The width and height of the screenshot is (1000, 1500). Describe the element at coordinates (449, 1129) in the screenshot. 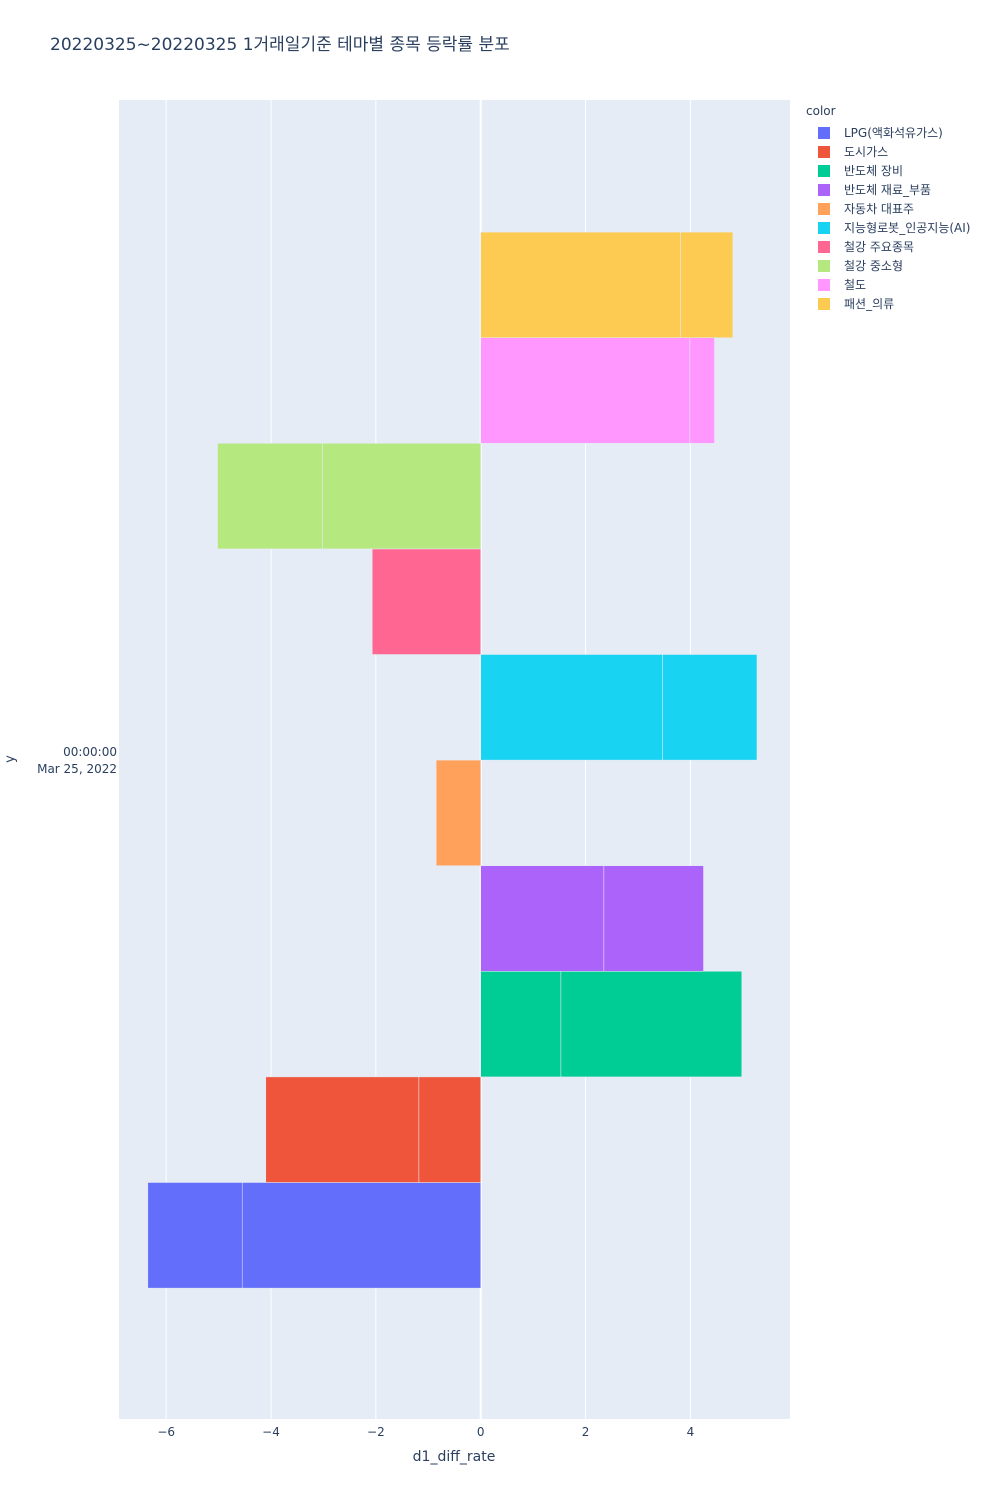

I see `bar-도시가스-segment-1` at that location.